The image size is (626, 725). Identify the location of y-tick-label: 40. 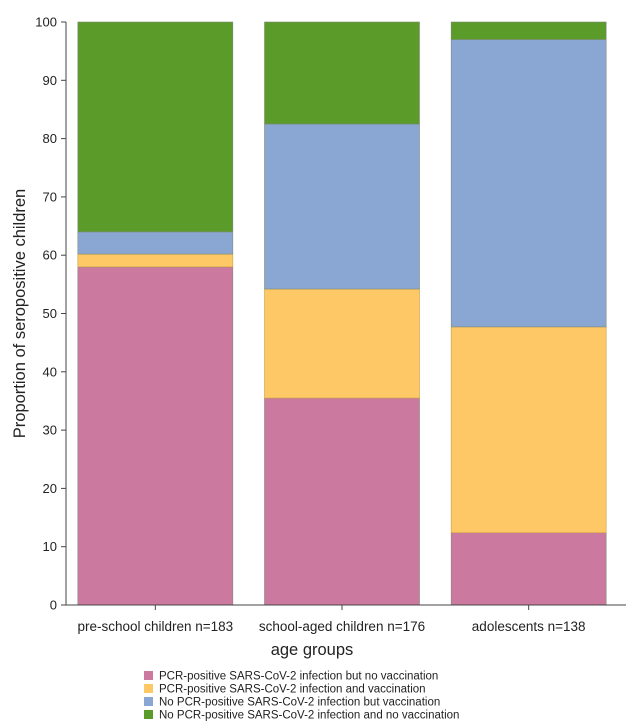
(50, 371).